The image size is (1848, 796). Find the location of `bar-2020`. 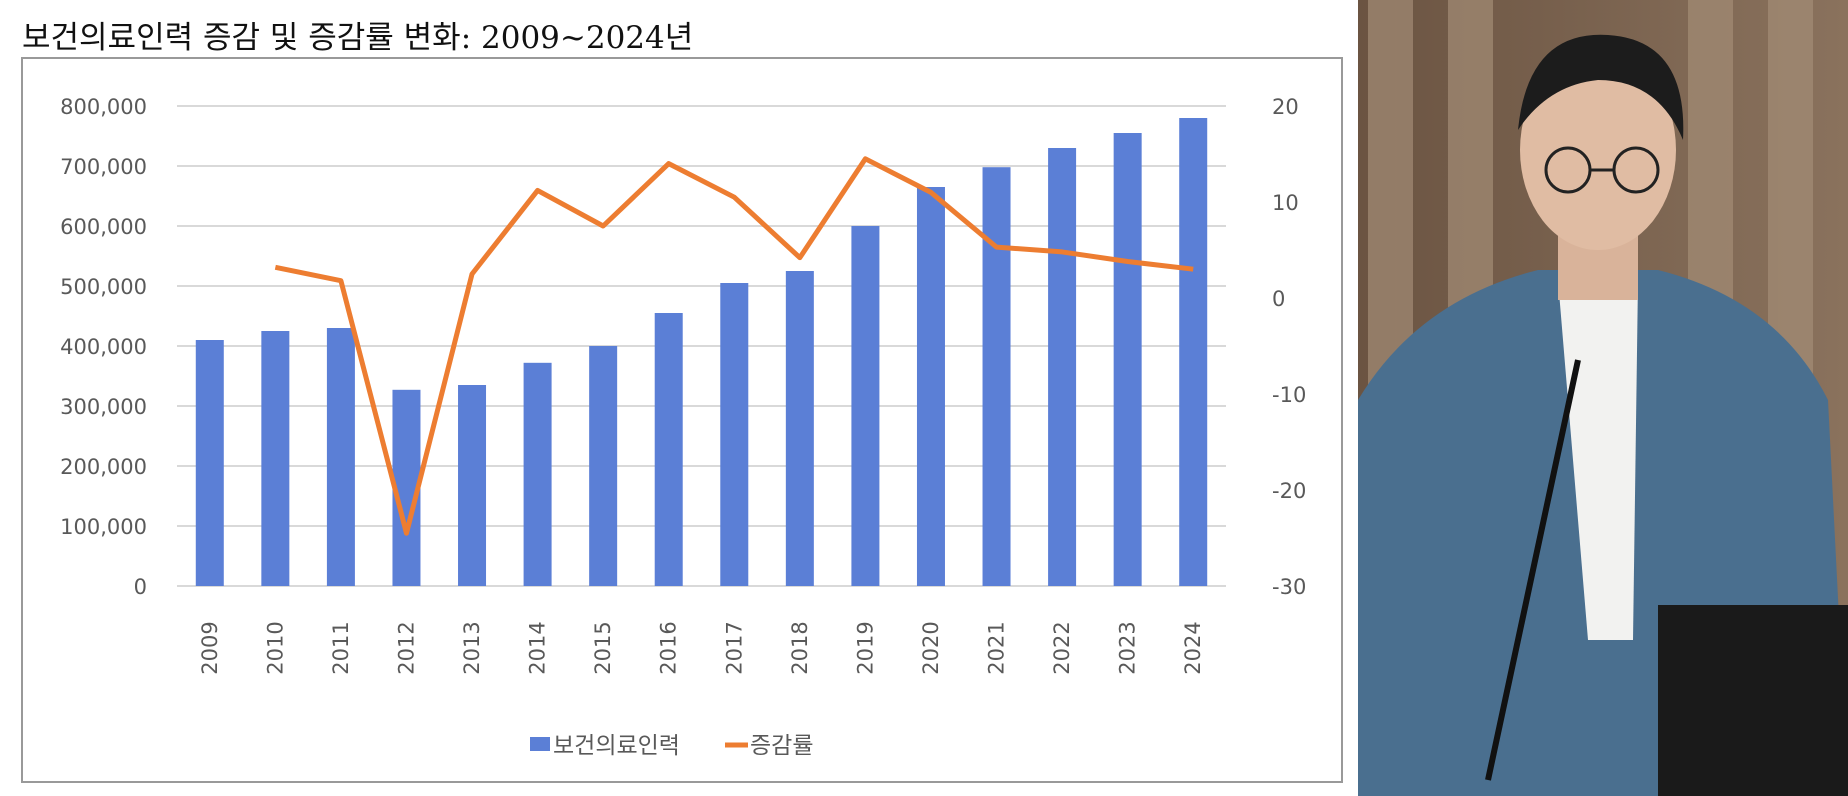

bar-2020 is located at coordinates (930, 386).